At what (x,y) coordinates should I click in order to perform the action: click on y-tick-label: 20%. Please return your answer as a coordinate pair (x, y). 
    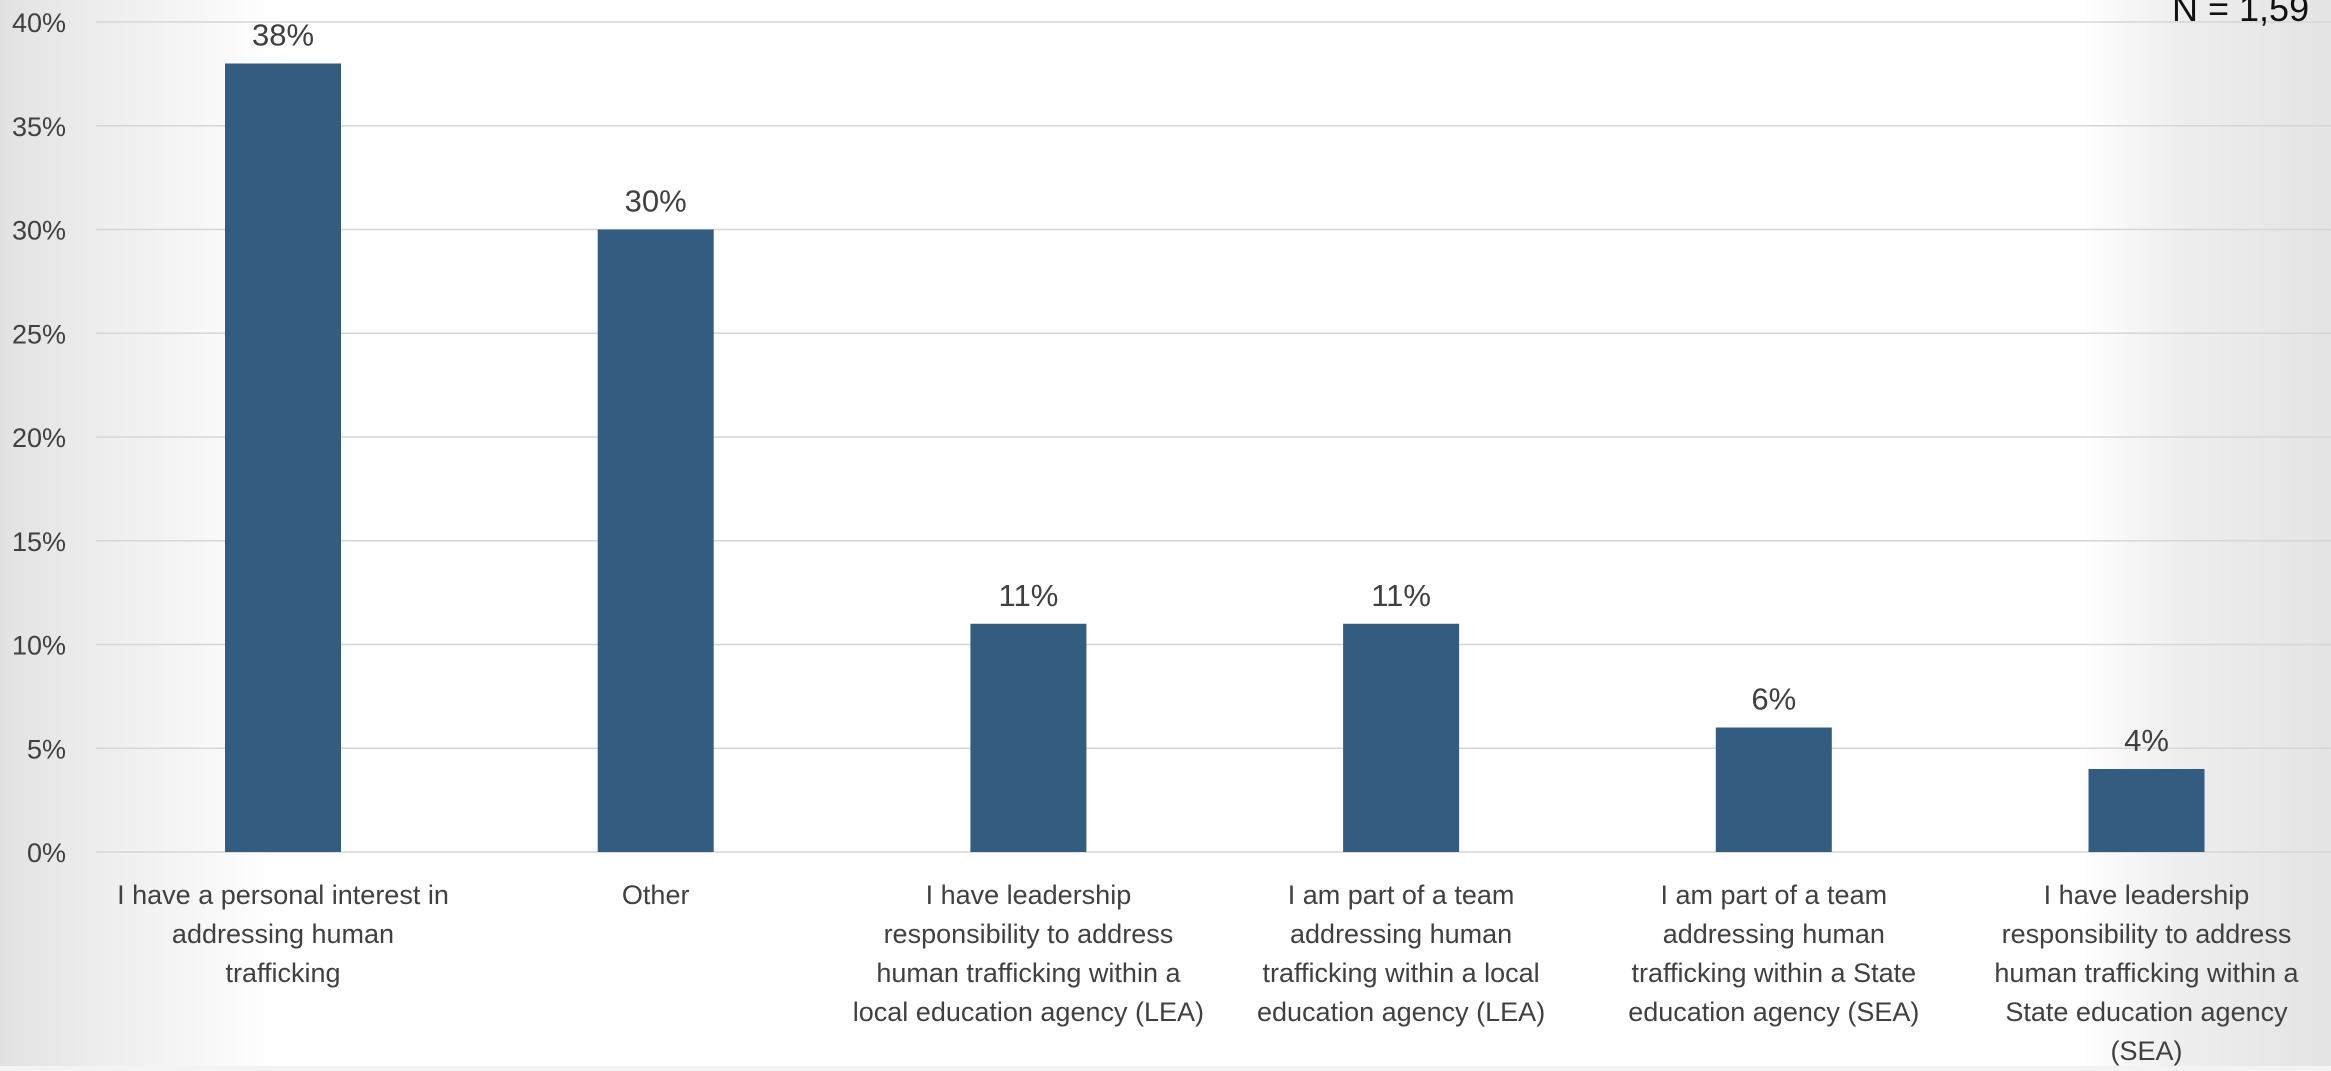
    Looking at the image, I should click on (39, 438).